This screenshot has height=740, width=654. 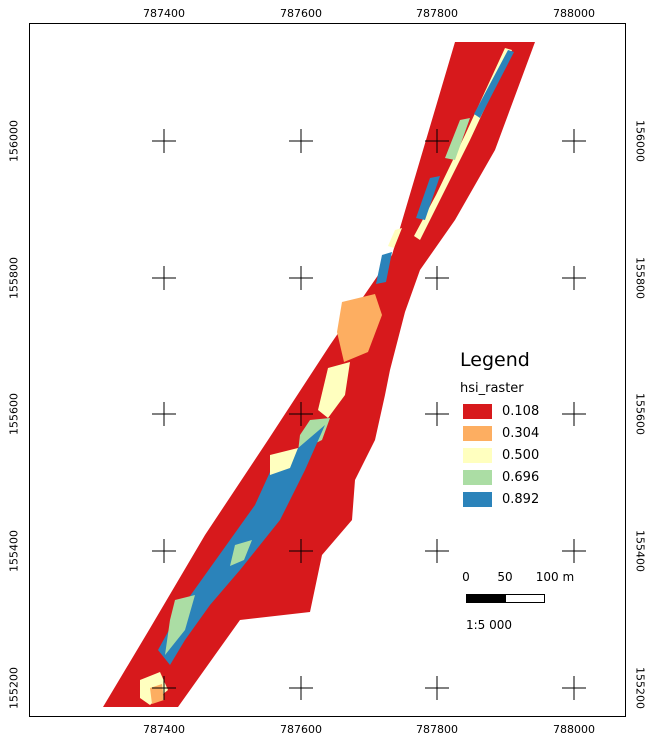 What do you see at coordinates (14, 141) in the screenshot?
I see `y-tick-left: 156000` at bounding box center [14, 141].